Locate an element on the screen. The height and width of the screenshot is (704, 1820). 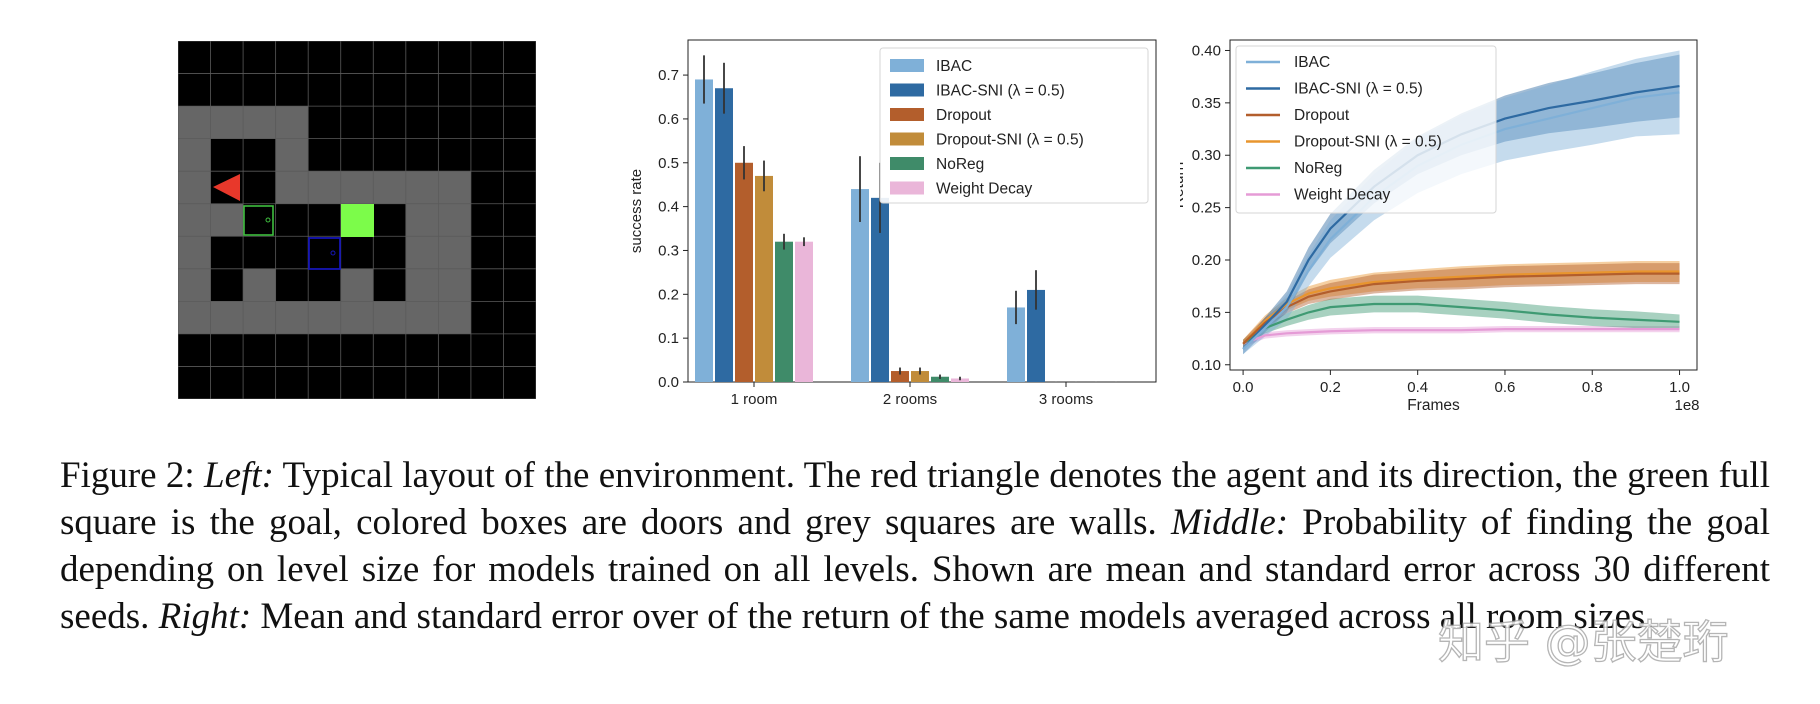
caption-right-label: Right: is located at coordinates (205, 616).